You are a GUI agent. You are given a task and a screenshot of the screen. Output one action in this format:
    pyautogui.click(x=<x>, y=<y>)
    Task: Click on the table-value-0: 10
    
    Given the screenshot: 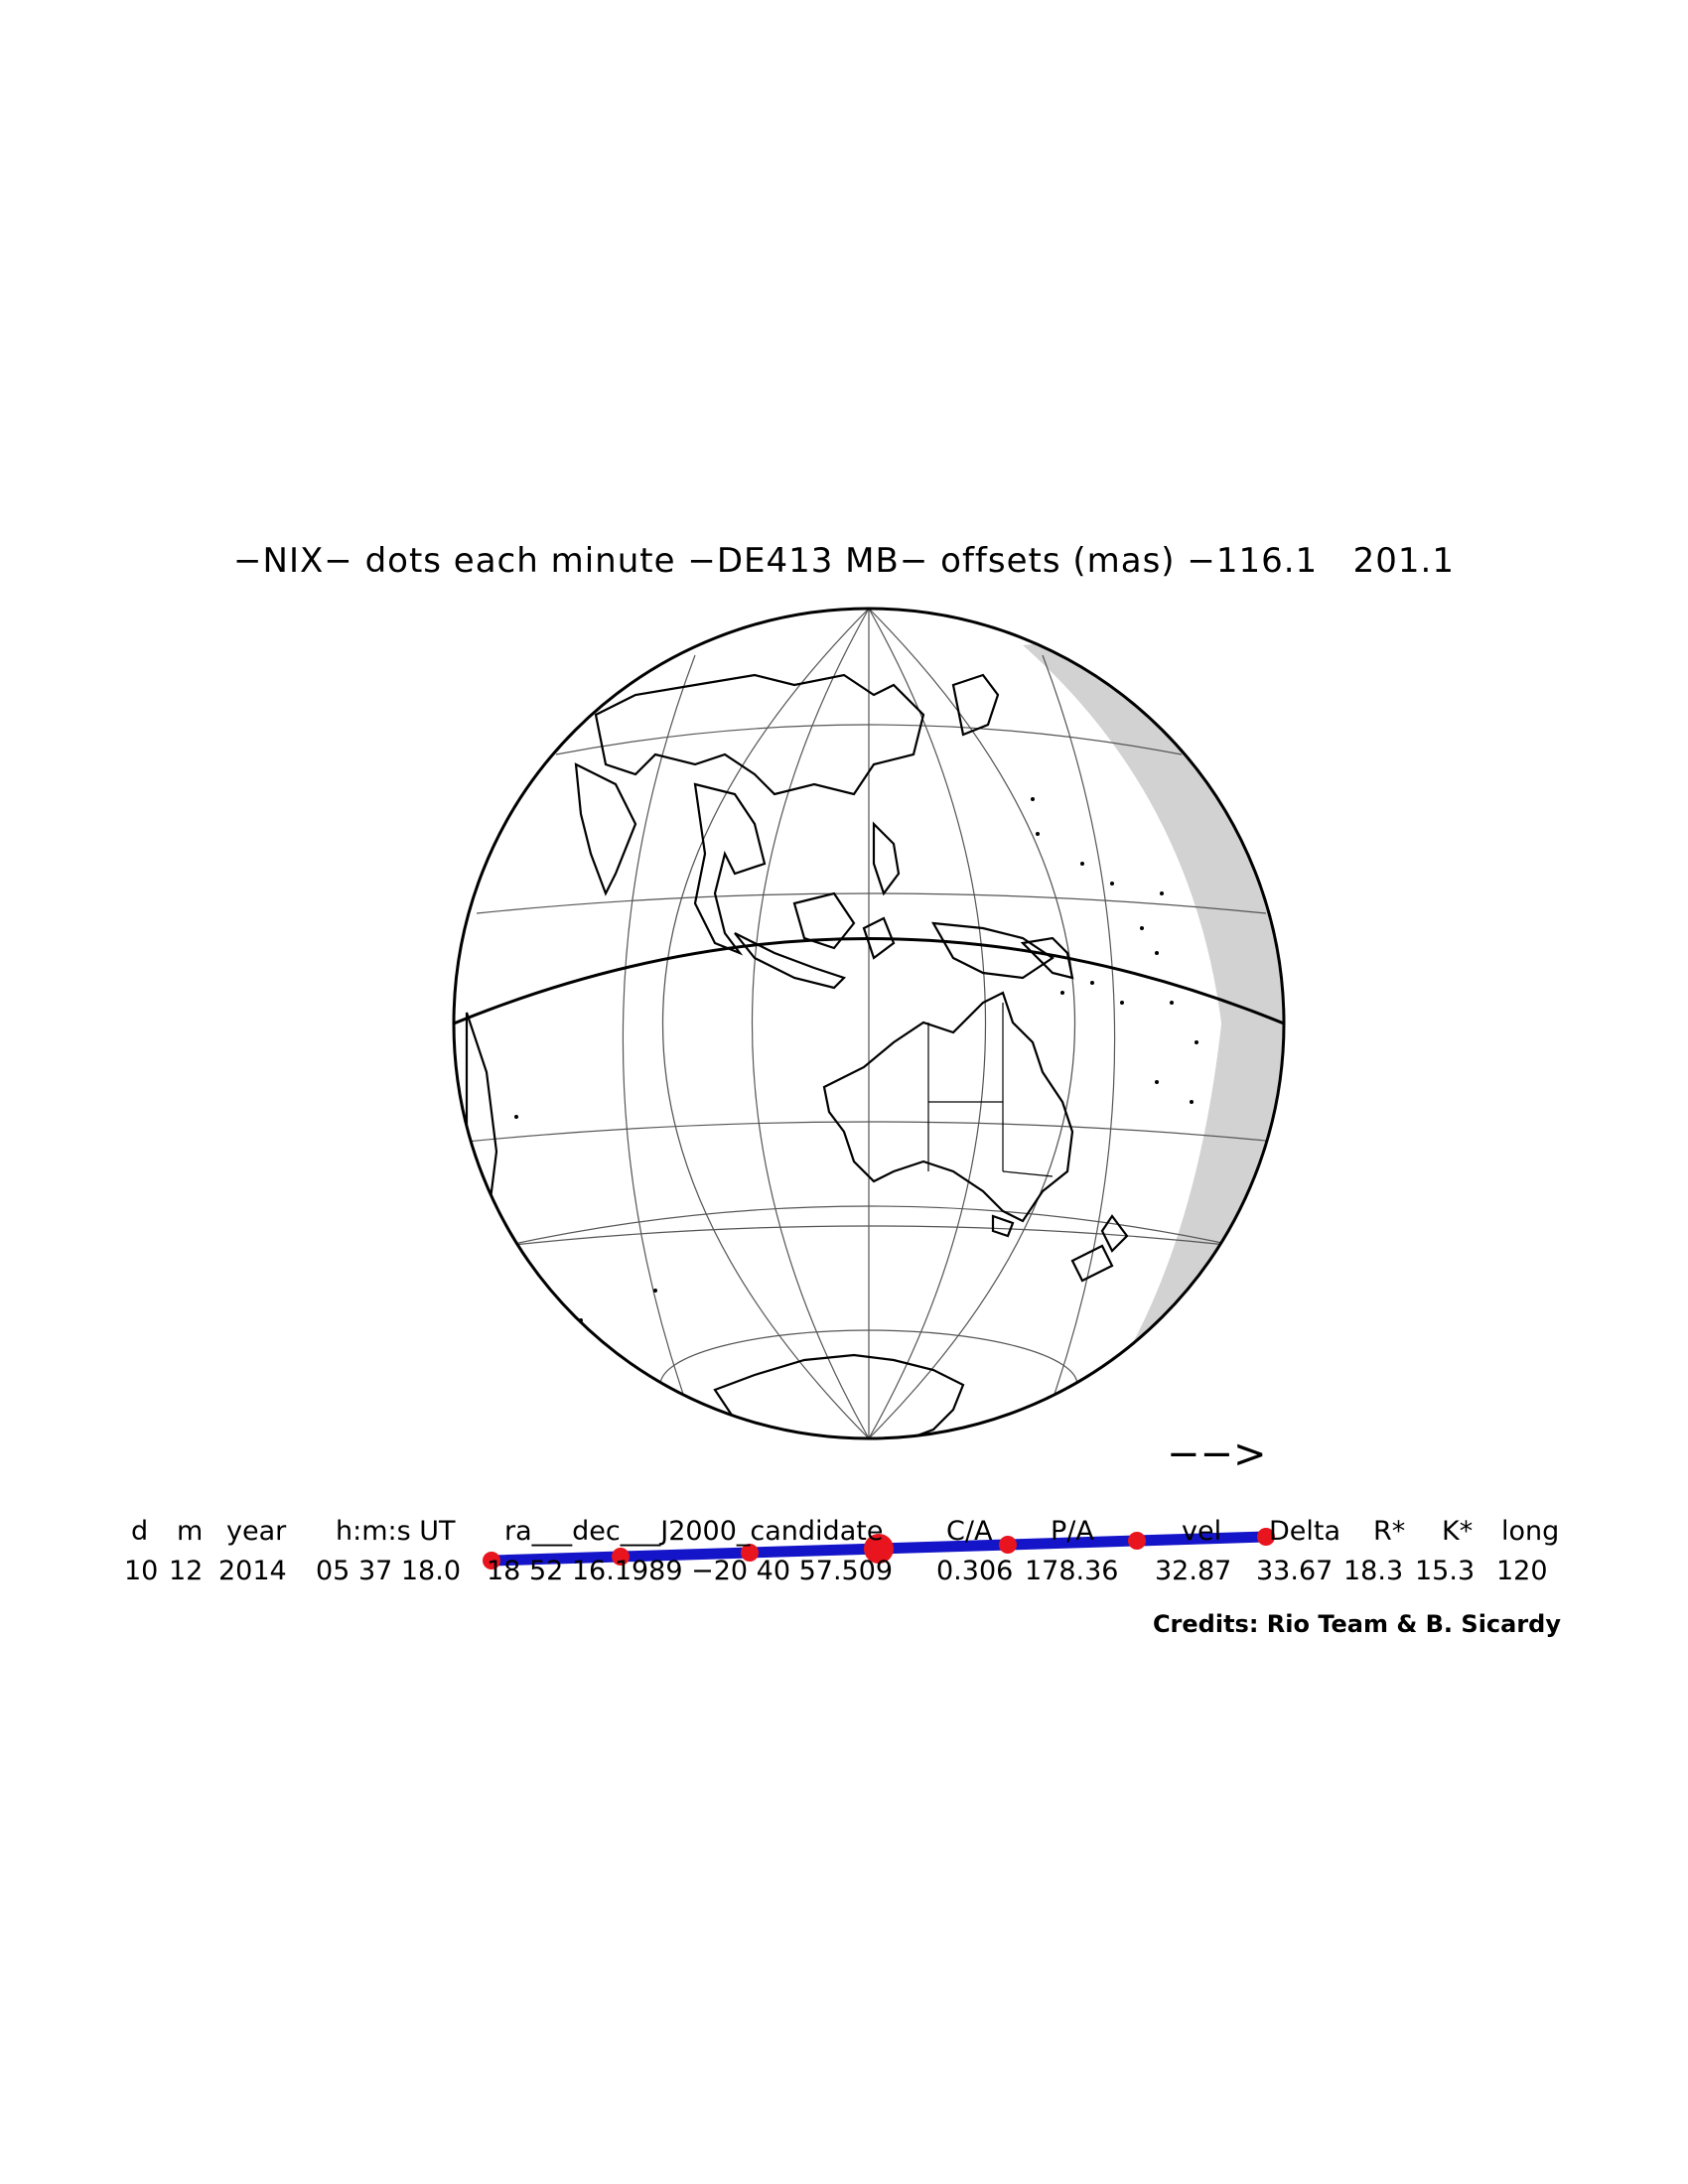 What is the action you would take?
    pyautogui.click(x=141, y=1571)
    